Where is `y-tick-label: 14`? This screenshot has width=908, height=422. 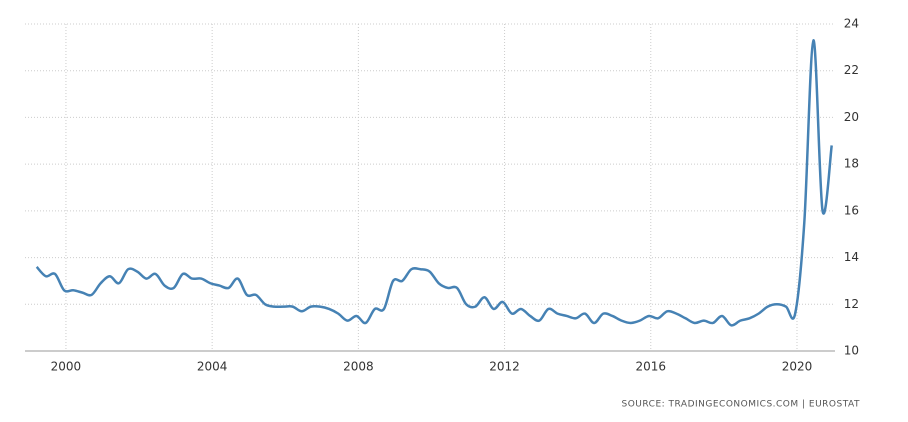 y-tick-label: 14 is located at coordinates (851, 257).